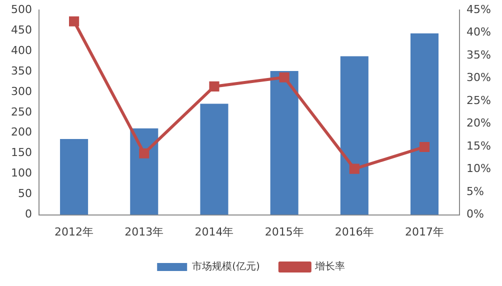 The width and height of the screenshot is (502, 286). Describe the element at coordinates (28, 214) in the screenshot. I see `y-tick-label: 0` at that location.